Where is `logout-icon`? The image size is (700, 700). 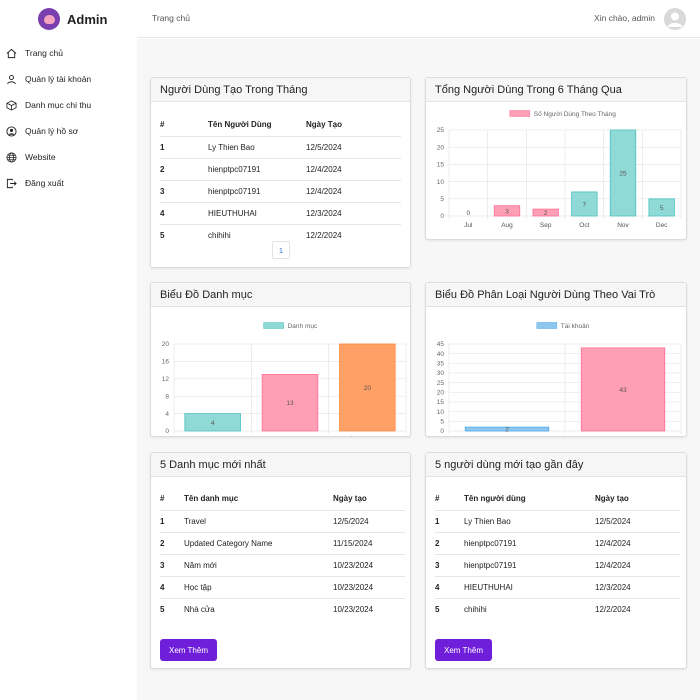 logout-icon is located at coordinates (11, 183).